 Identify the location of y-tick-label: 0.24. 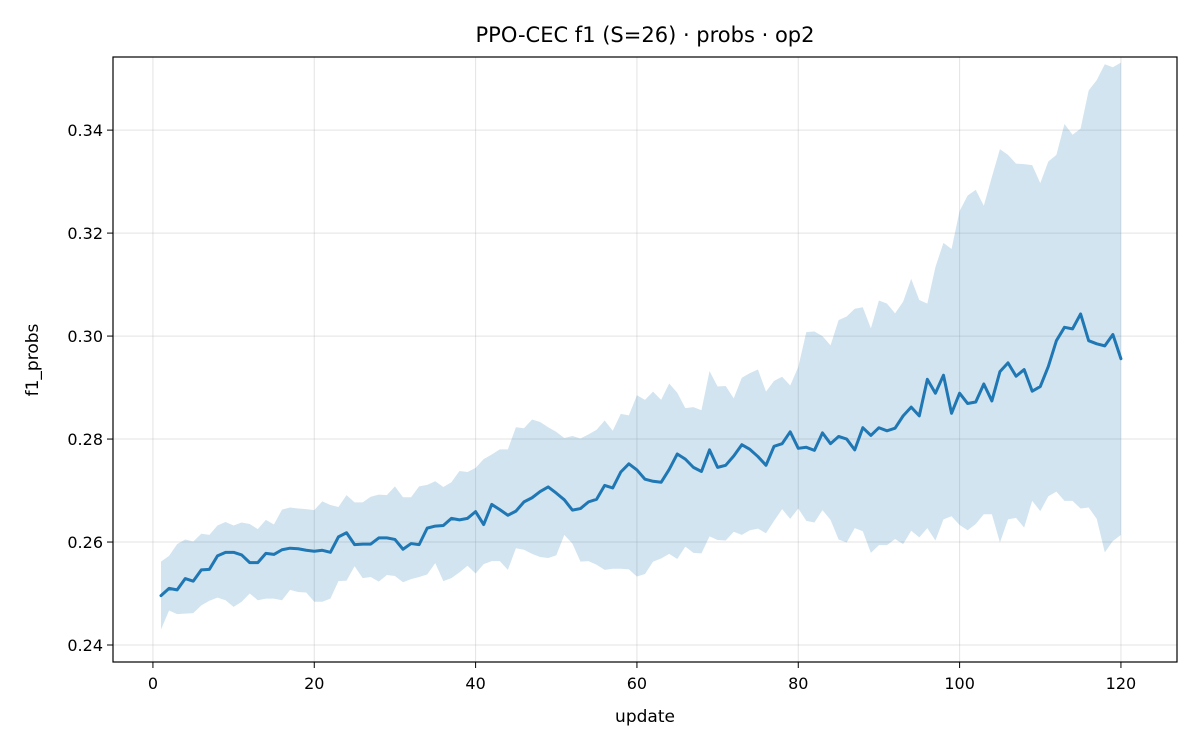
(85, 645).